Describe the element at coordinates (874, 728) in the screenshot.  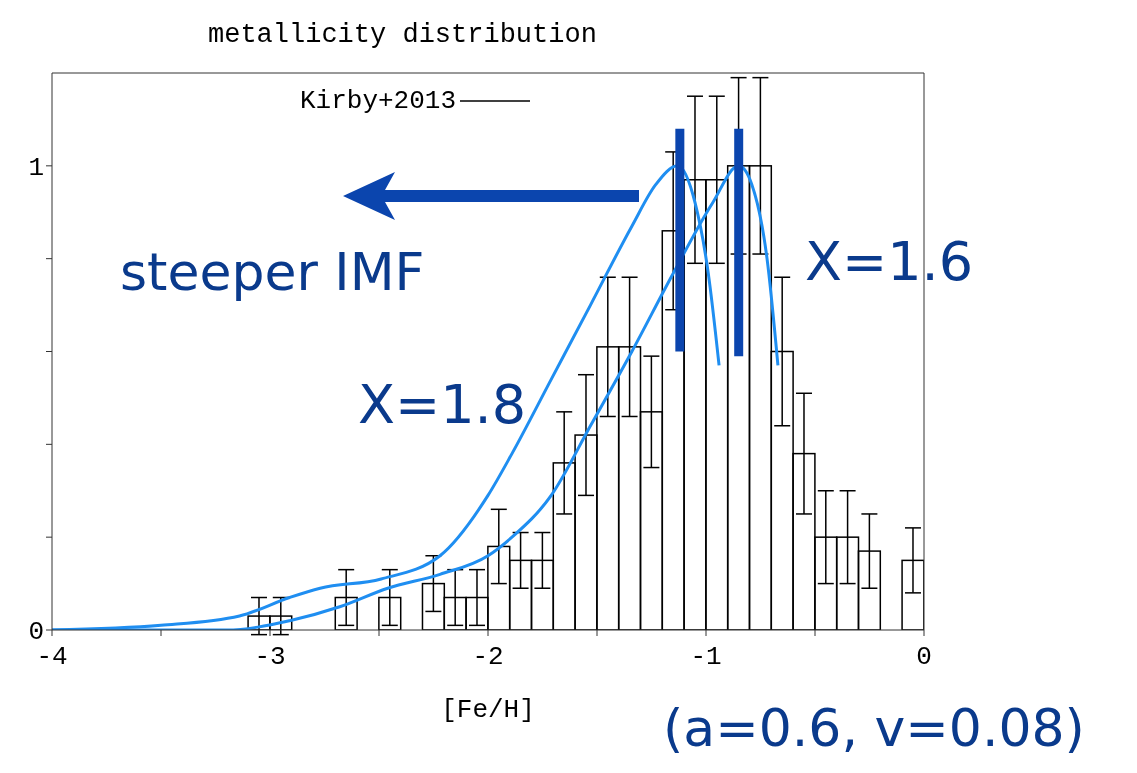
I see `text: (a=0.6, v=0.08)` at that location.